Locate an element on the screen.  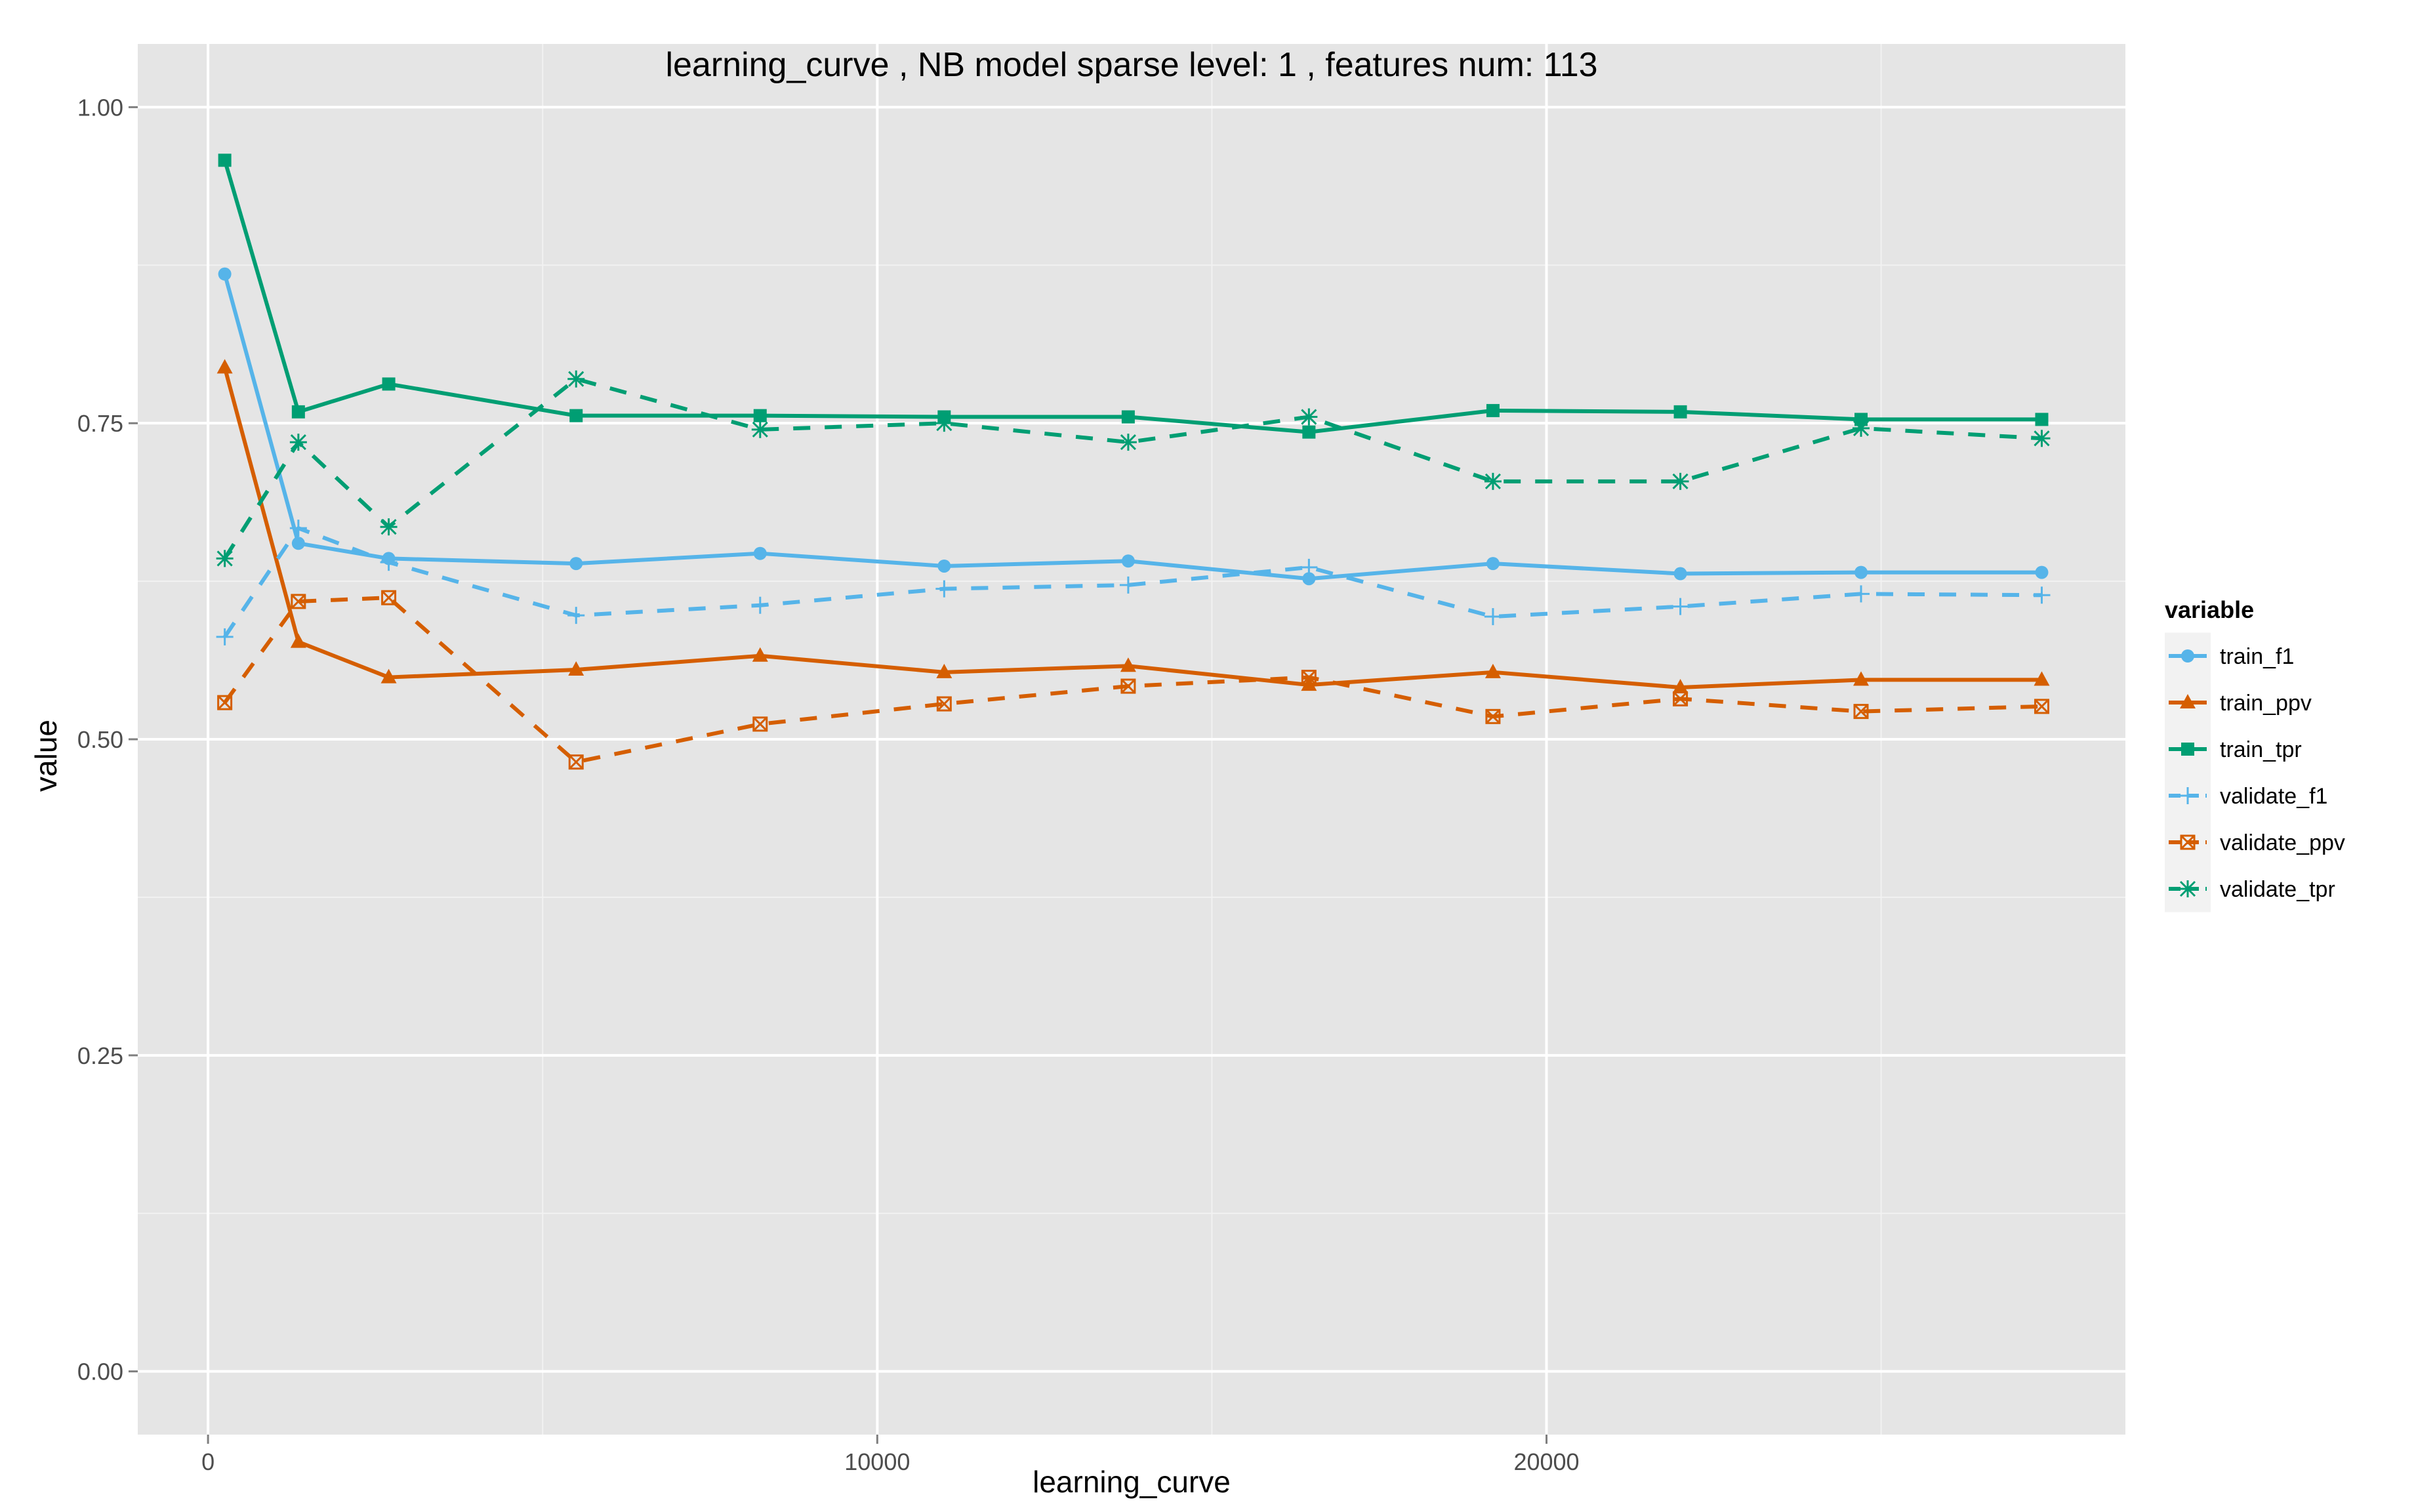
series-validate-tpr is located at coordinates (1133, 469).